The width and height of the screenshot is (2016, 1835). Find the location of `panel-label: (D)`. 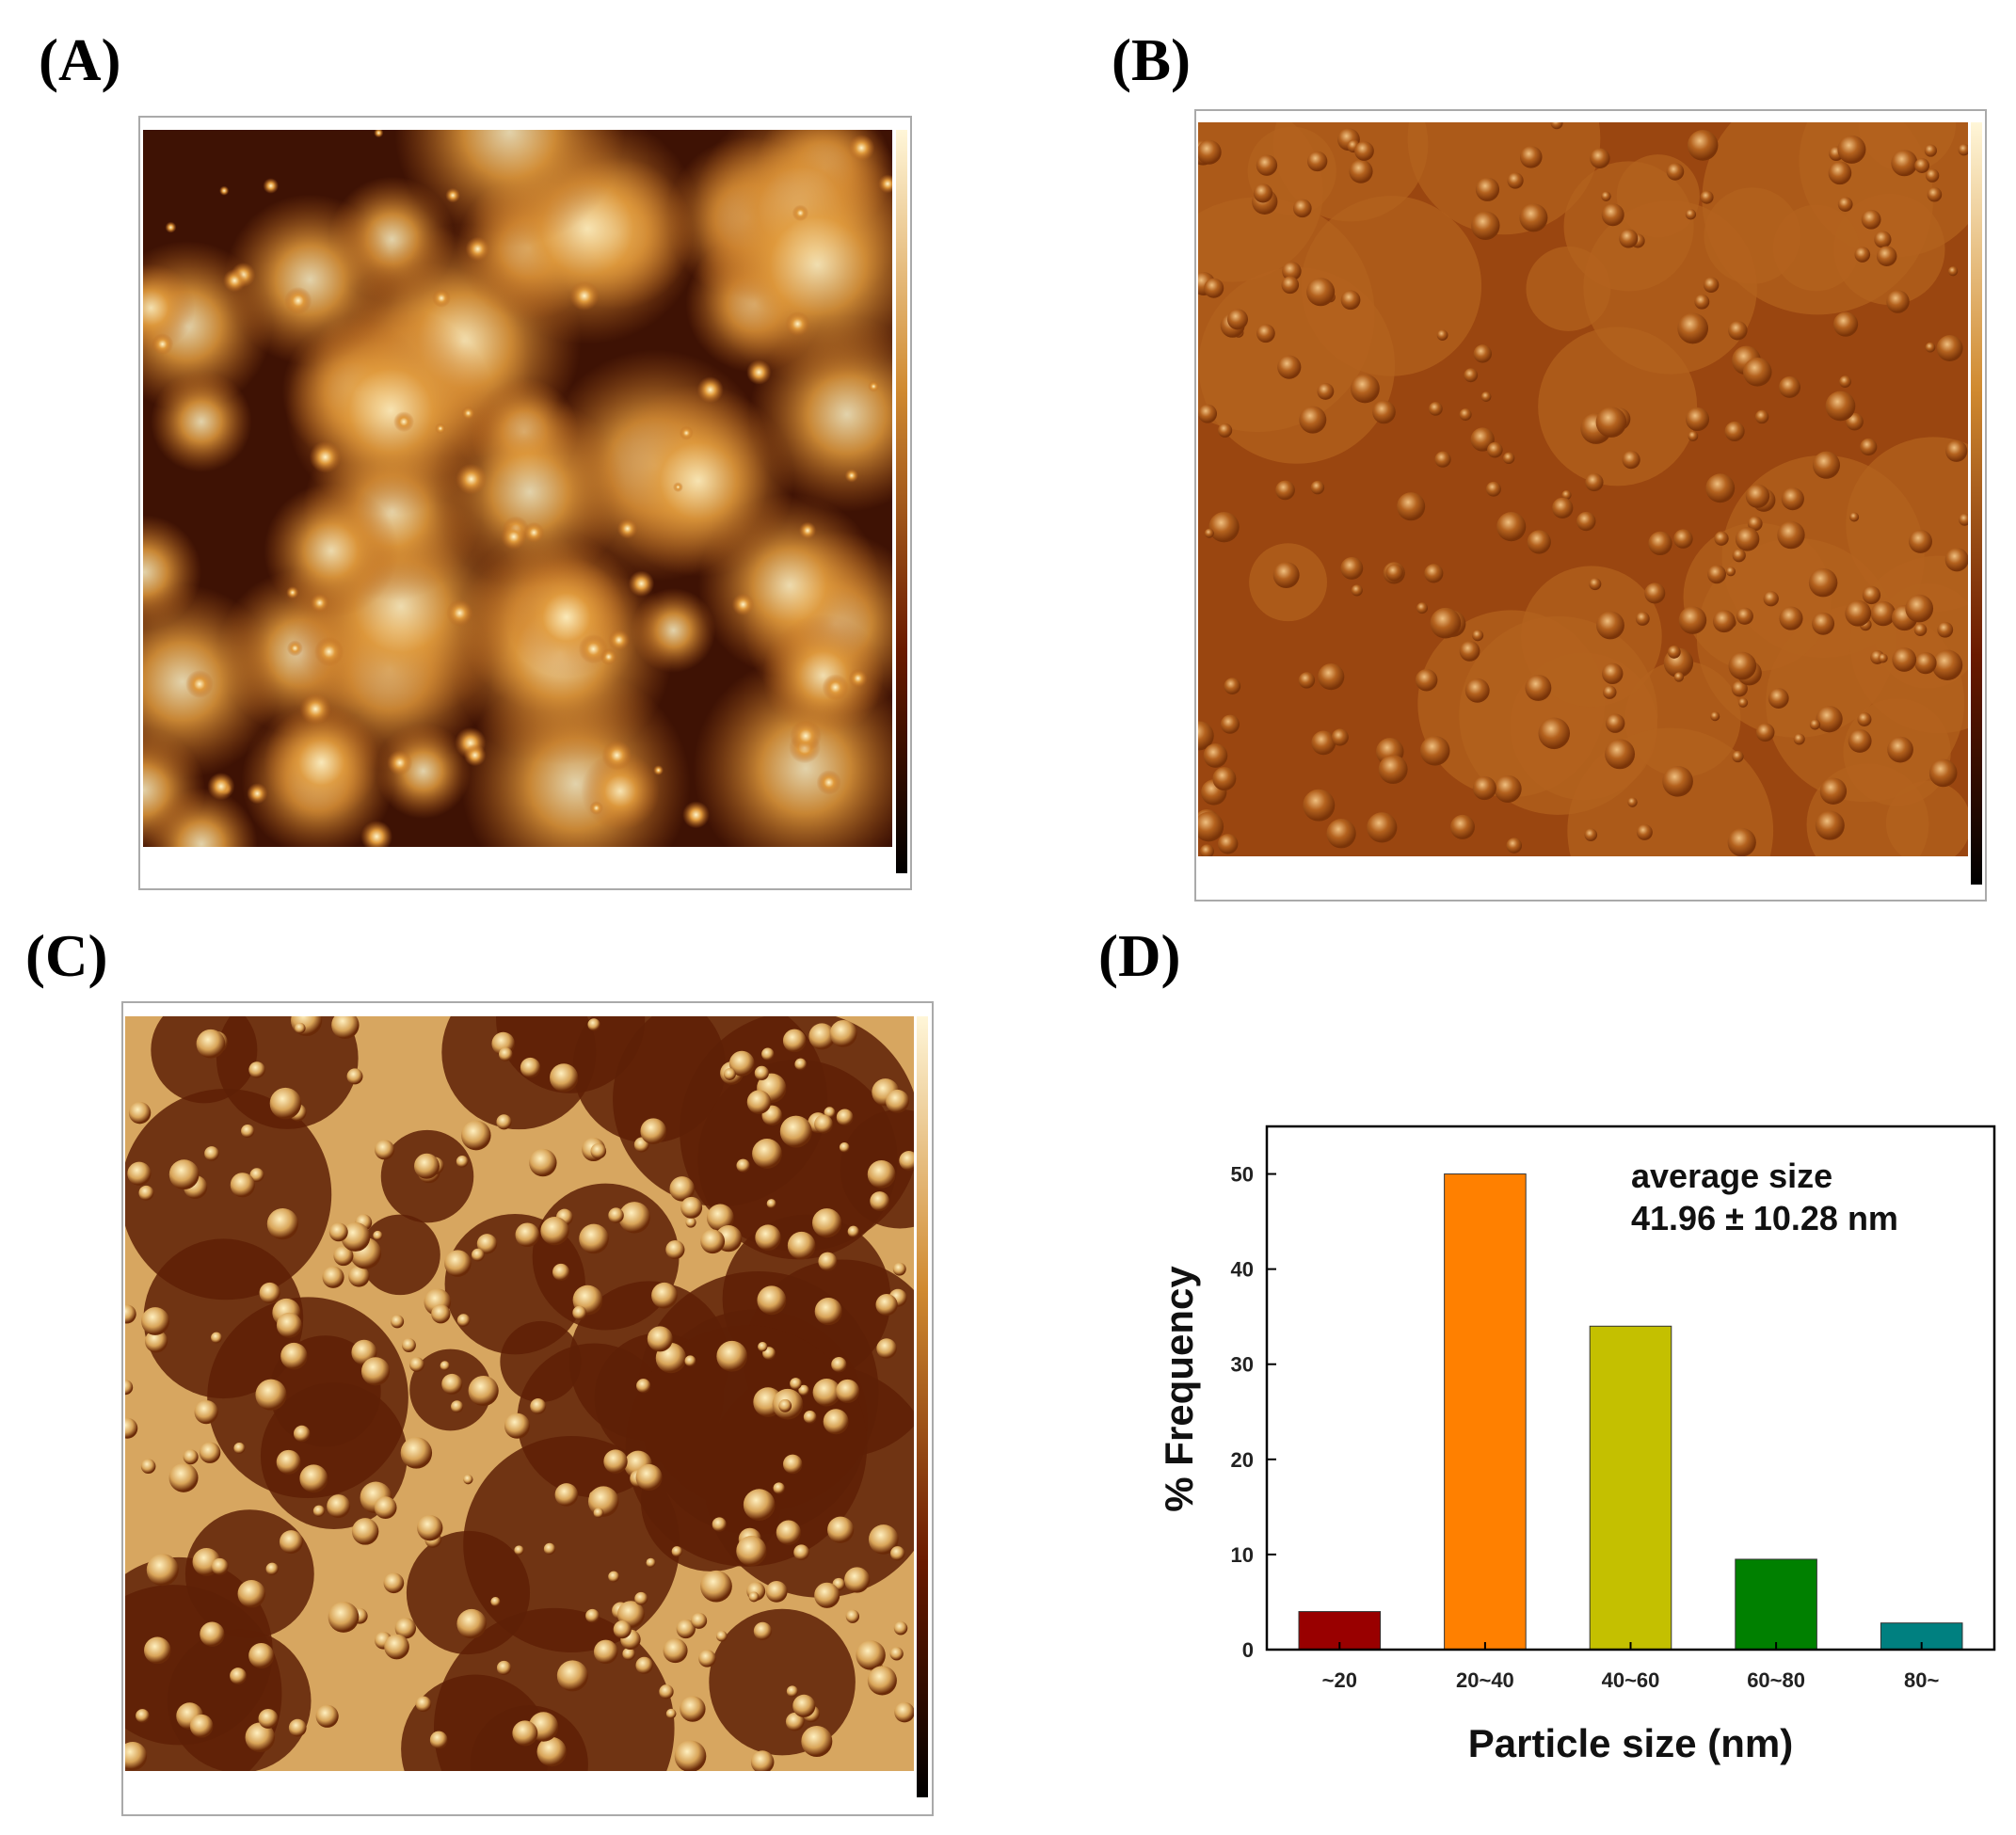

panel-label: (D) is located at coordinates (1139, 956).